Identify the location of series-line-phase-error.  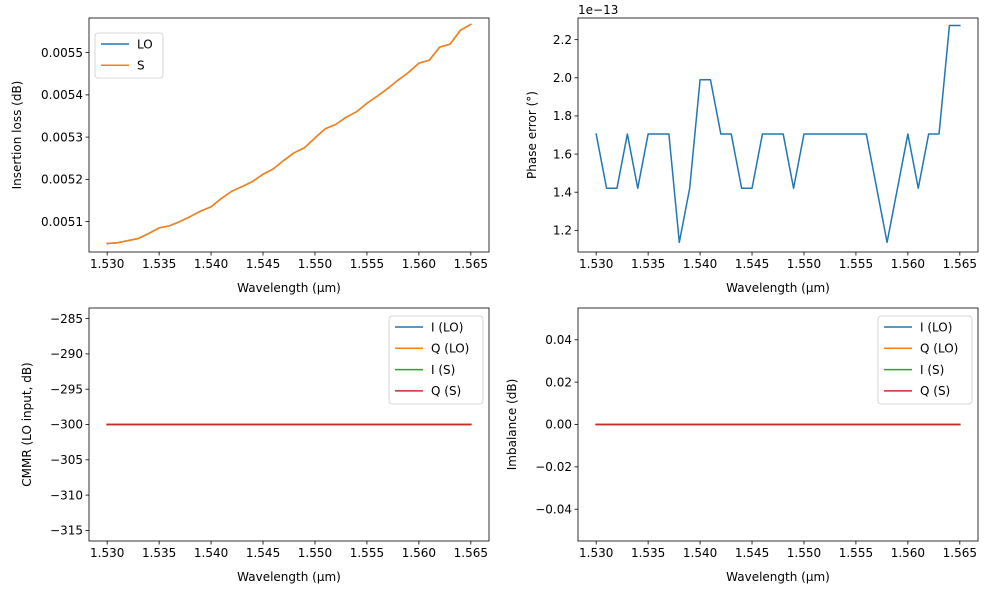
(778, 134).